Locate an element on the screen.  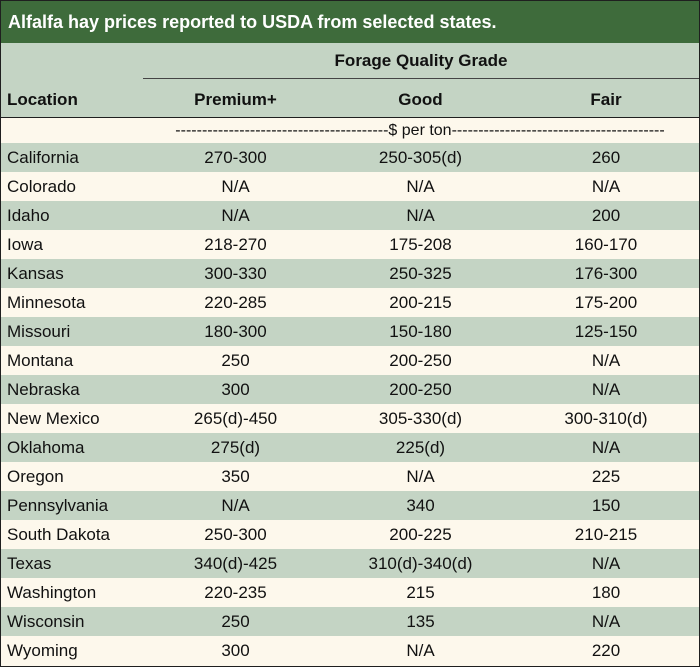
good-cell: 200-250 is located at coordinates (420, 389).